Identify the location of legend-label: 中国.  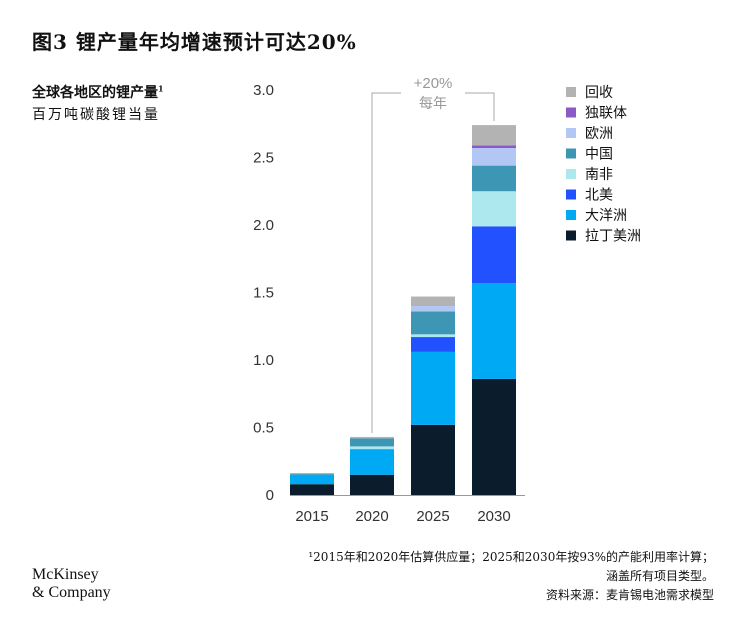
(599, 155).